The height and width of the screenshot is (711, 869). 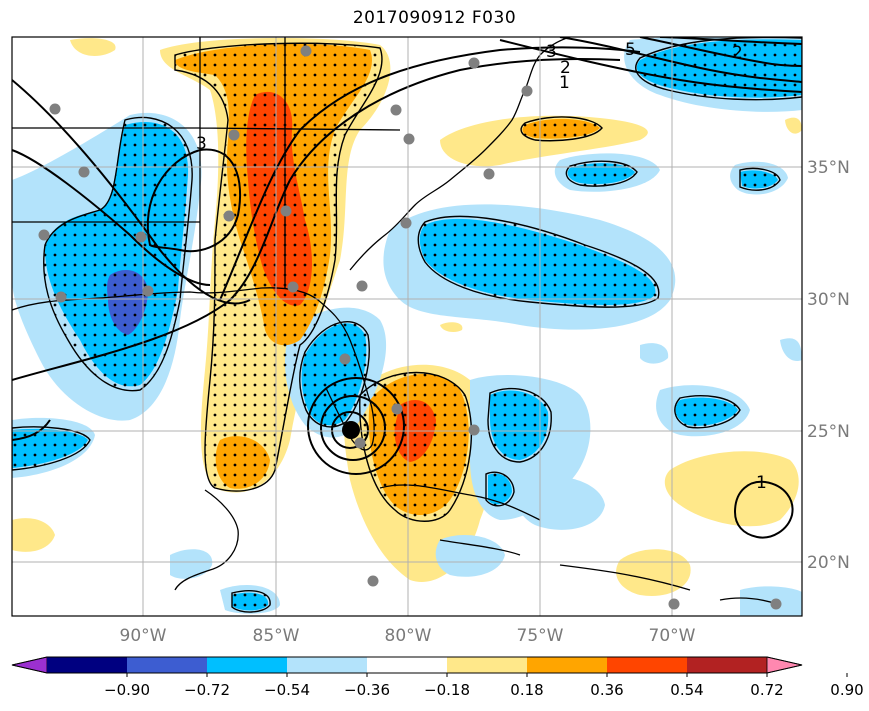 What do you see at coordinates (540, 636) in the screenshot?
I see `lon-label: 75°W` at bounding box center [540, 636].